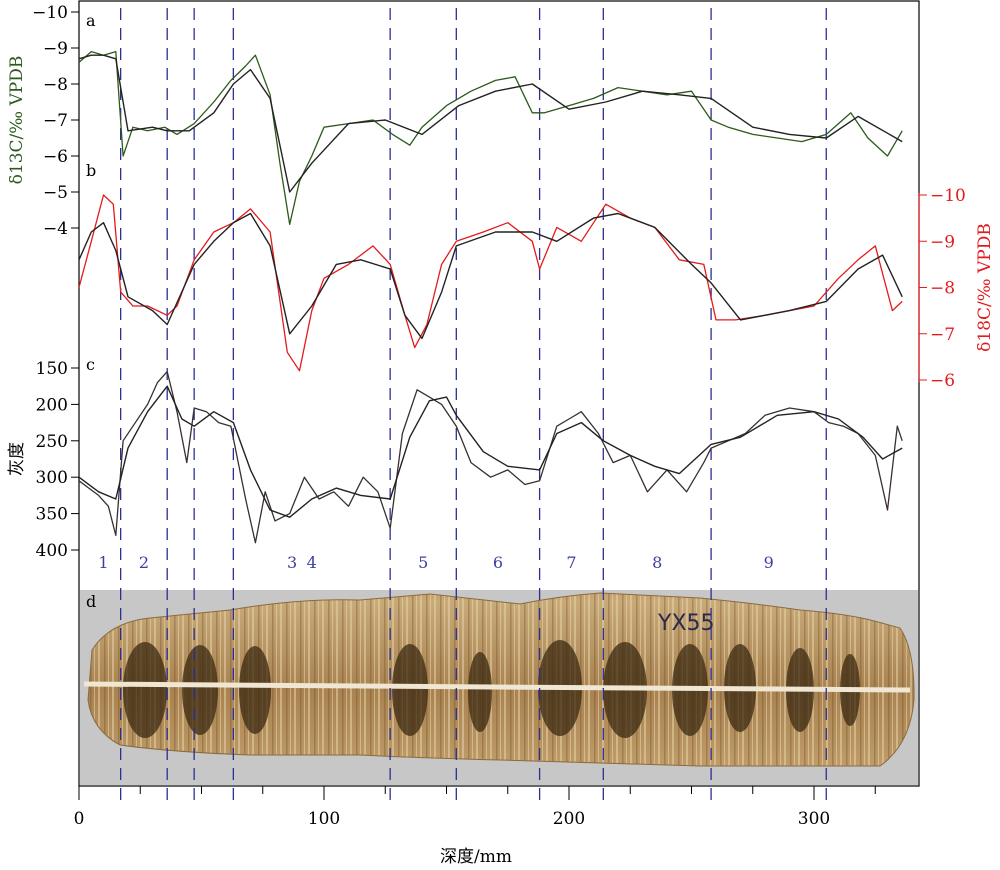 This screenshot has width=1000, height=870. I want to click on y-axis-label: δ13C/‰ VPDB, so click(17, 120).